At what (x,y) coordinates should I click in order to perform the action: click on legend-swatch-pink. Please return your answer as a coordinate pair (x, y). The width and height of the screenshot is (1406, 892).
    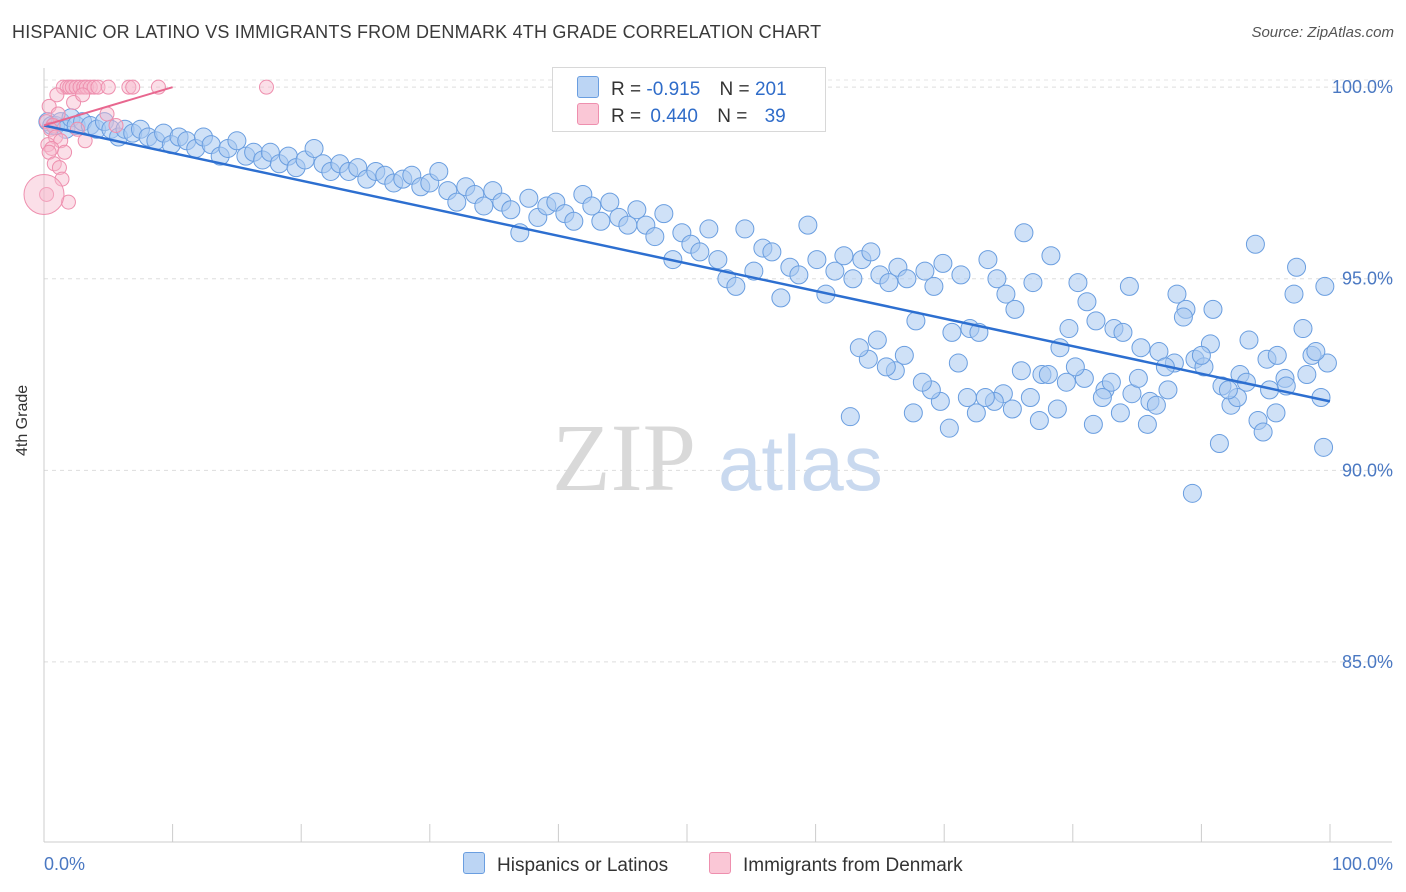
    Looking at the image, I should click on (720, 863).